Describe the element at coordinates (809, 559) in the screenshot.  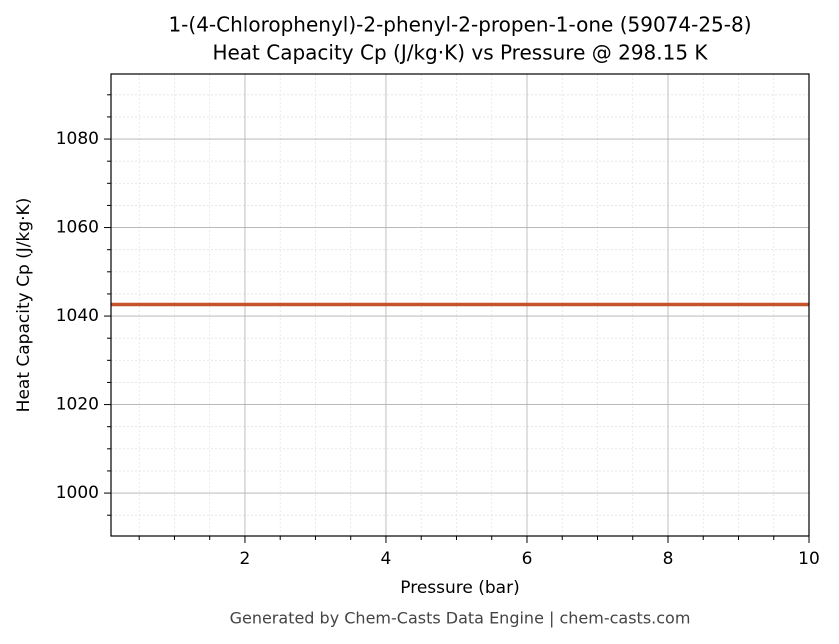
I see `x-tick-label: 10` at that location.